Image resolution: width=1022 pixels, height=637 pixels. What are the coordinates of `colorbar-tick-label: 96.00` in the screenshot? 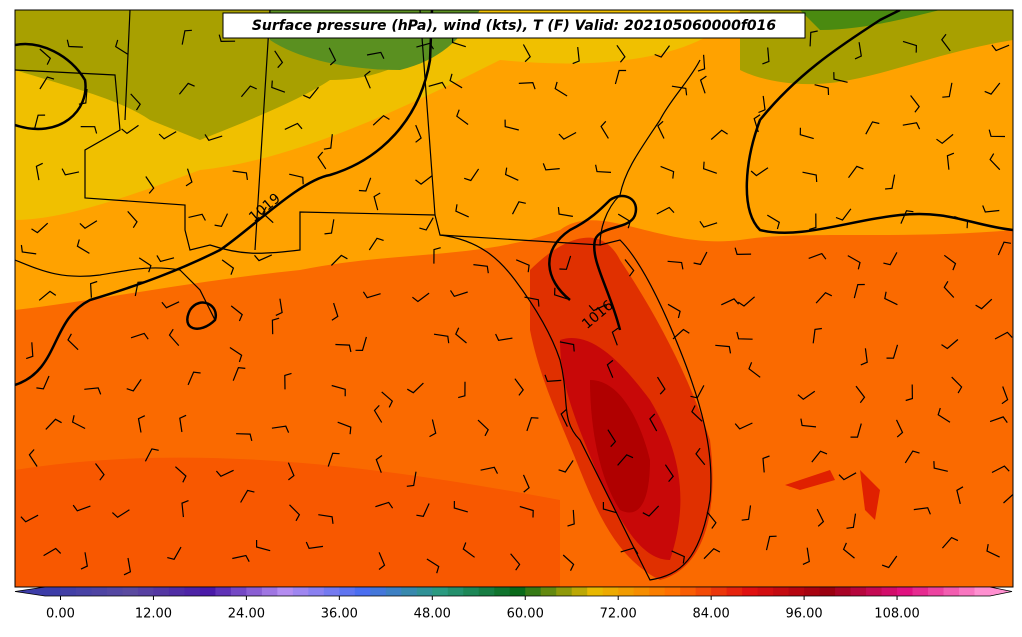 It's located at (803, 614).